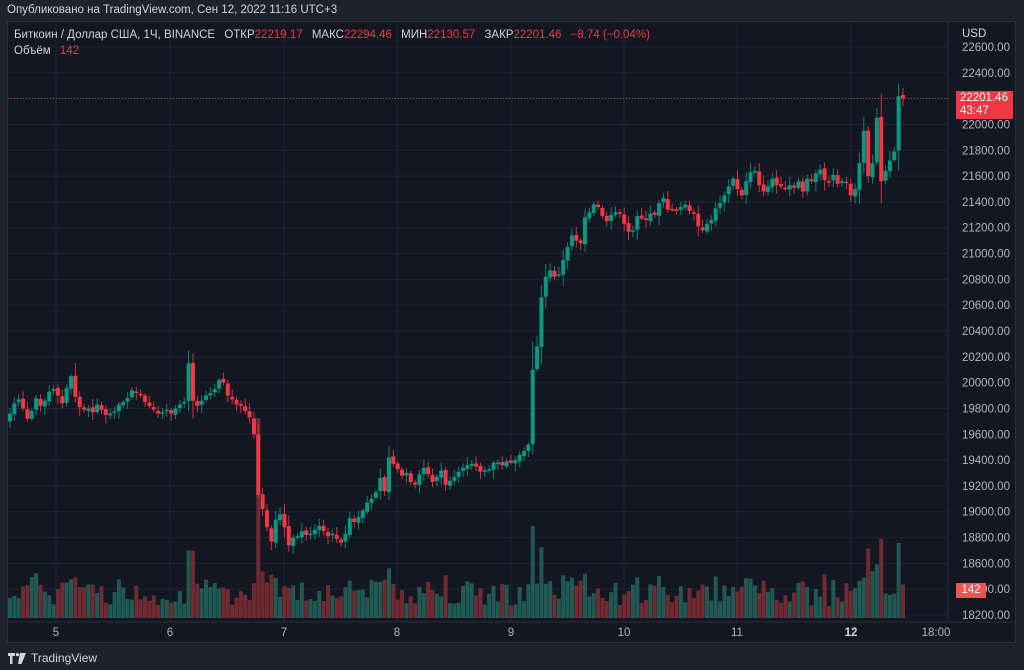  Describe the element at coordinates (511, 633) in the screenshot. I see `time-tick-label: 9` at that location.